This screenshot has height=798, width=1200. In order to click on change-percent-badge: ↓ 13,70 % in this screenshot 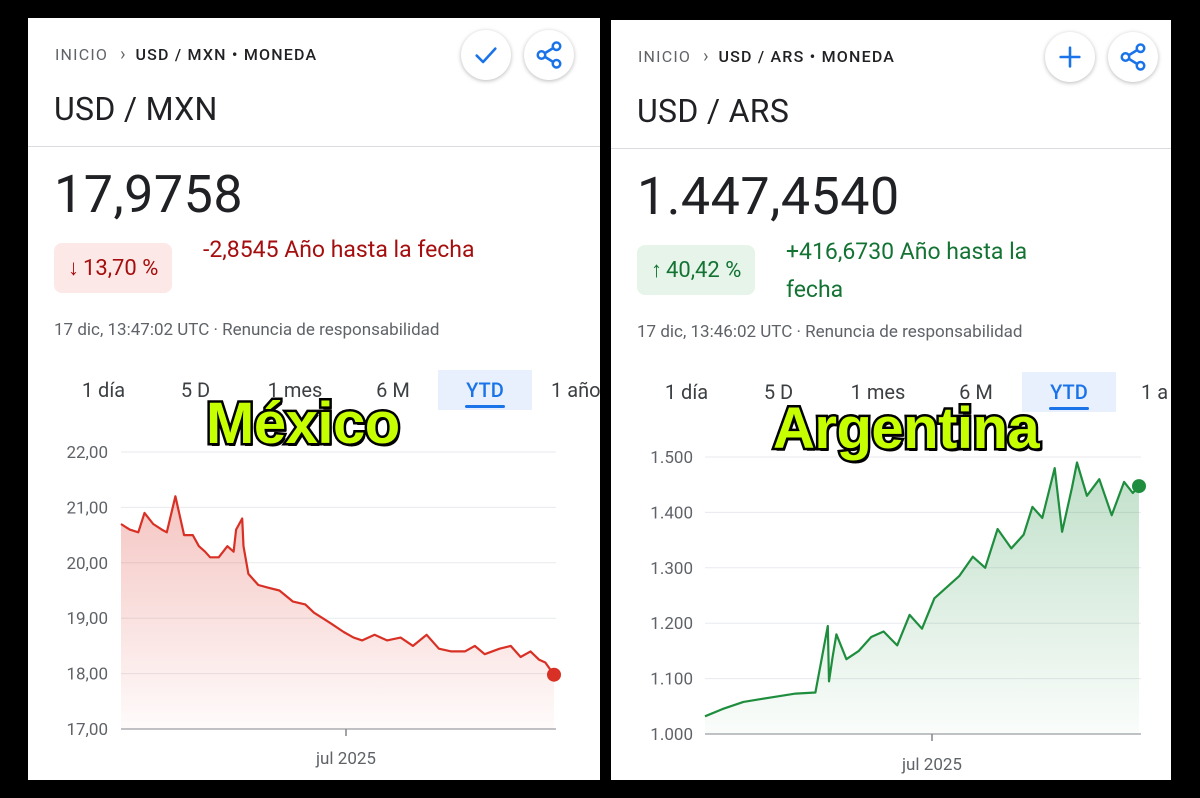, I will do `click(113, 268)`.